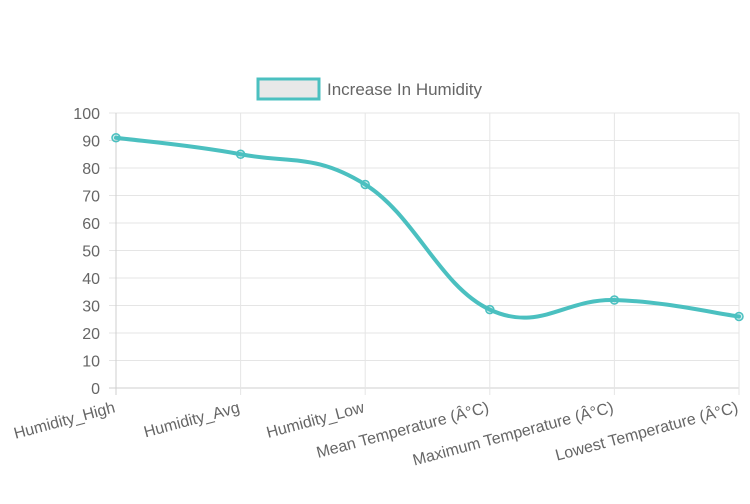  I want to click on y-tick-label: 70, so click(91, 197).